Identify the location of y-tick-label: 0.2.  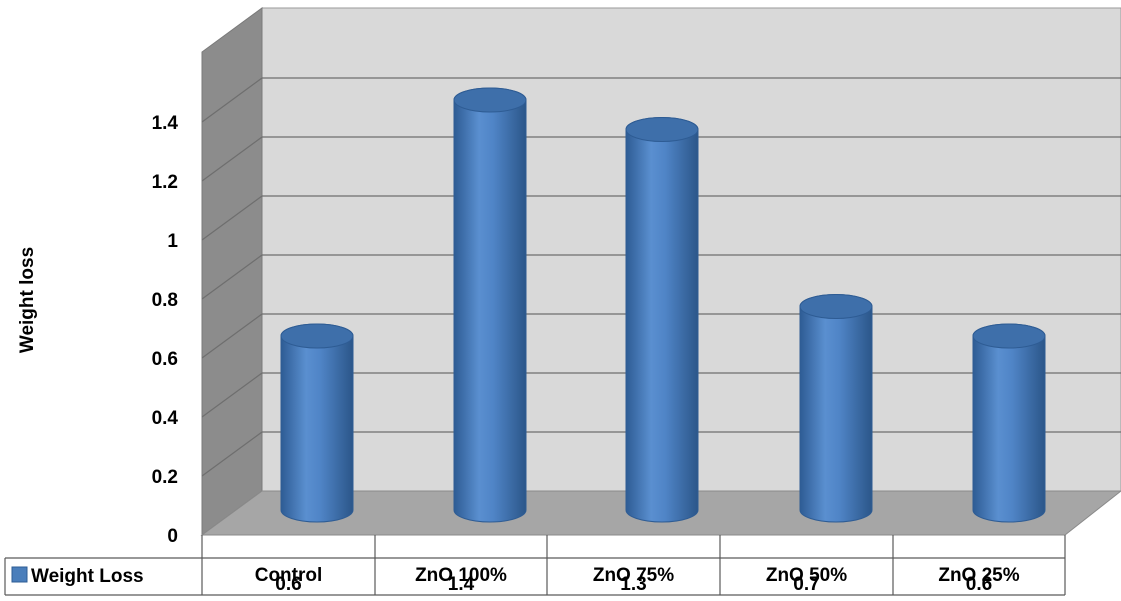
(165, 477).